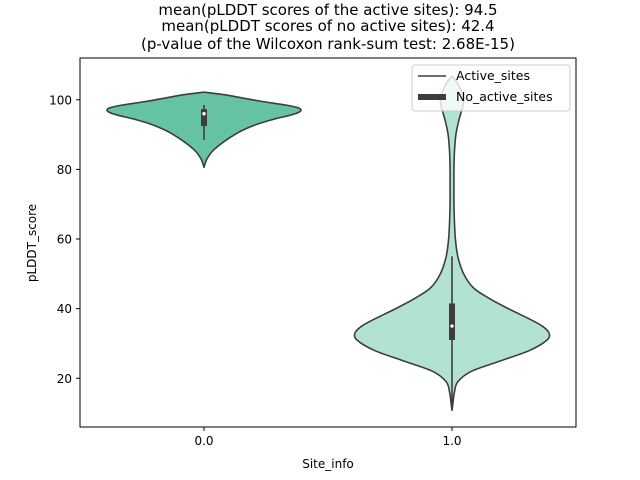 The height and width of the screenshot is (480, 640). Describe the element at coordinates (203, 441) in the screenshot. I see `x-tick-label: 0.0` at that location.